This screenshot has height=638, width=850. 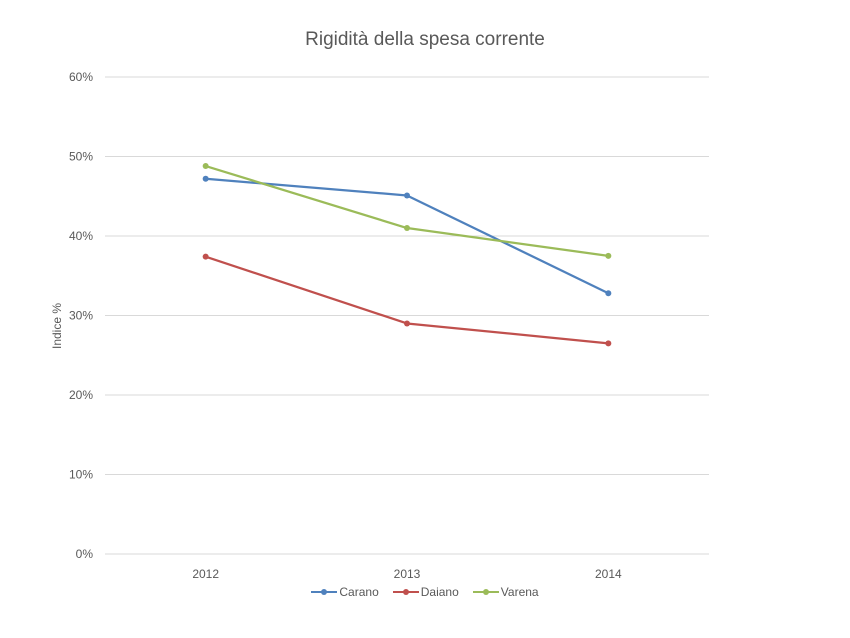 I want to click on y-tick-label: 50%, so click(x=81, y=157).